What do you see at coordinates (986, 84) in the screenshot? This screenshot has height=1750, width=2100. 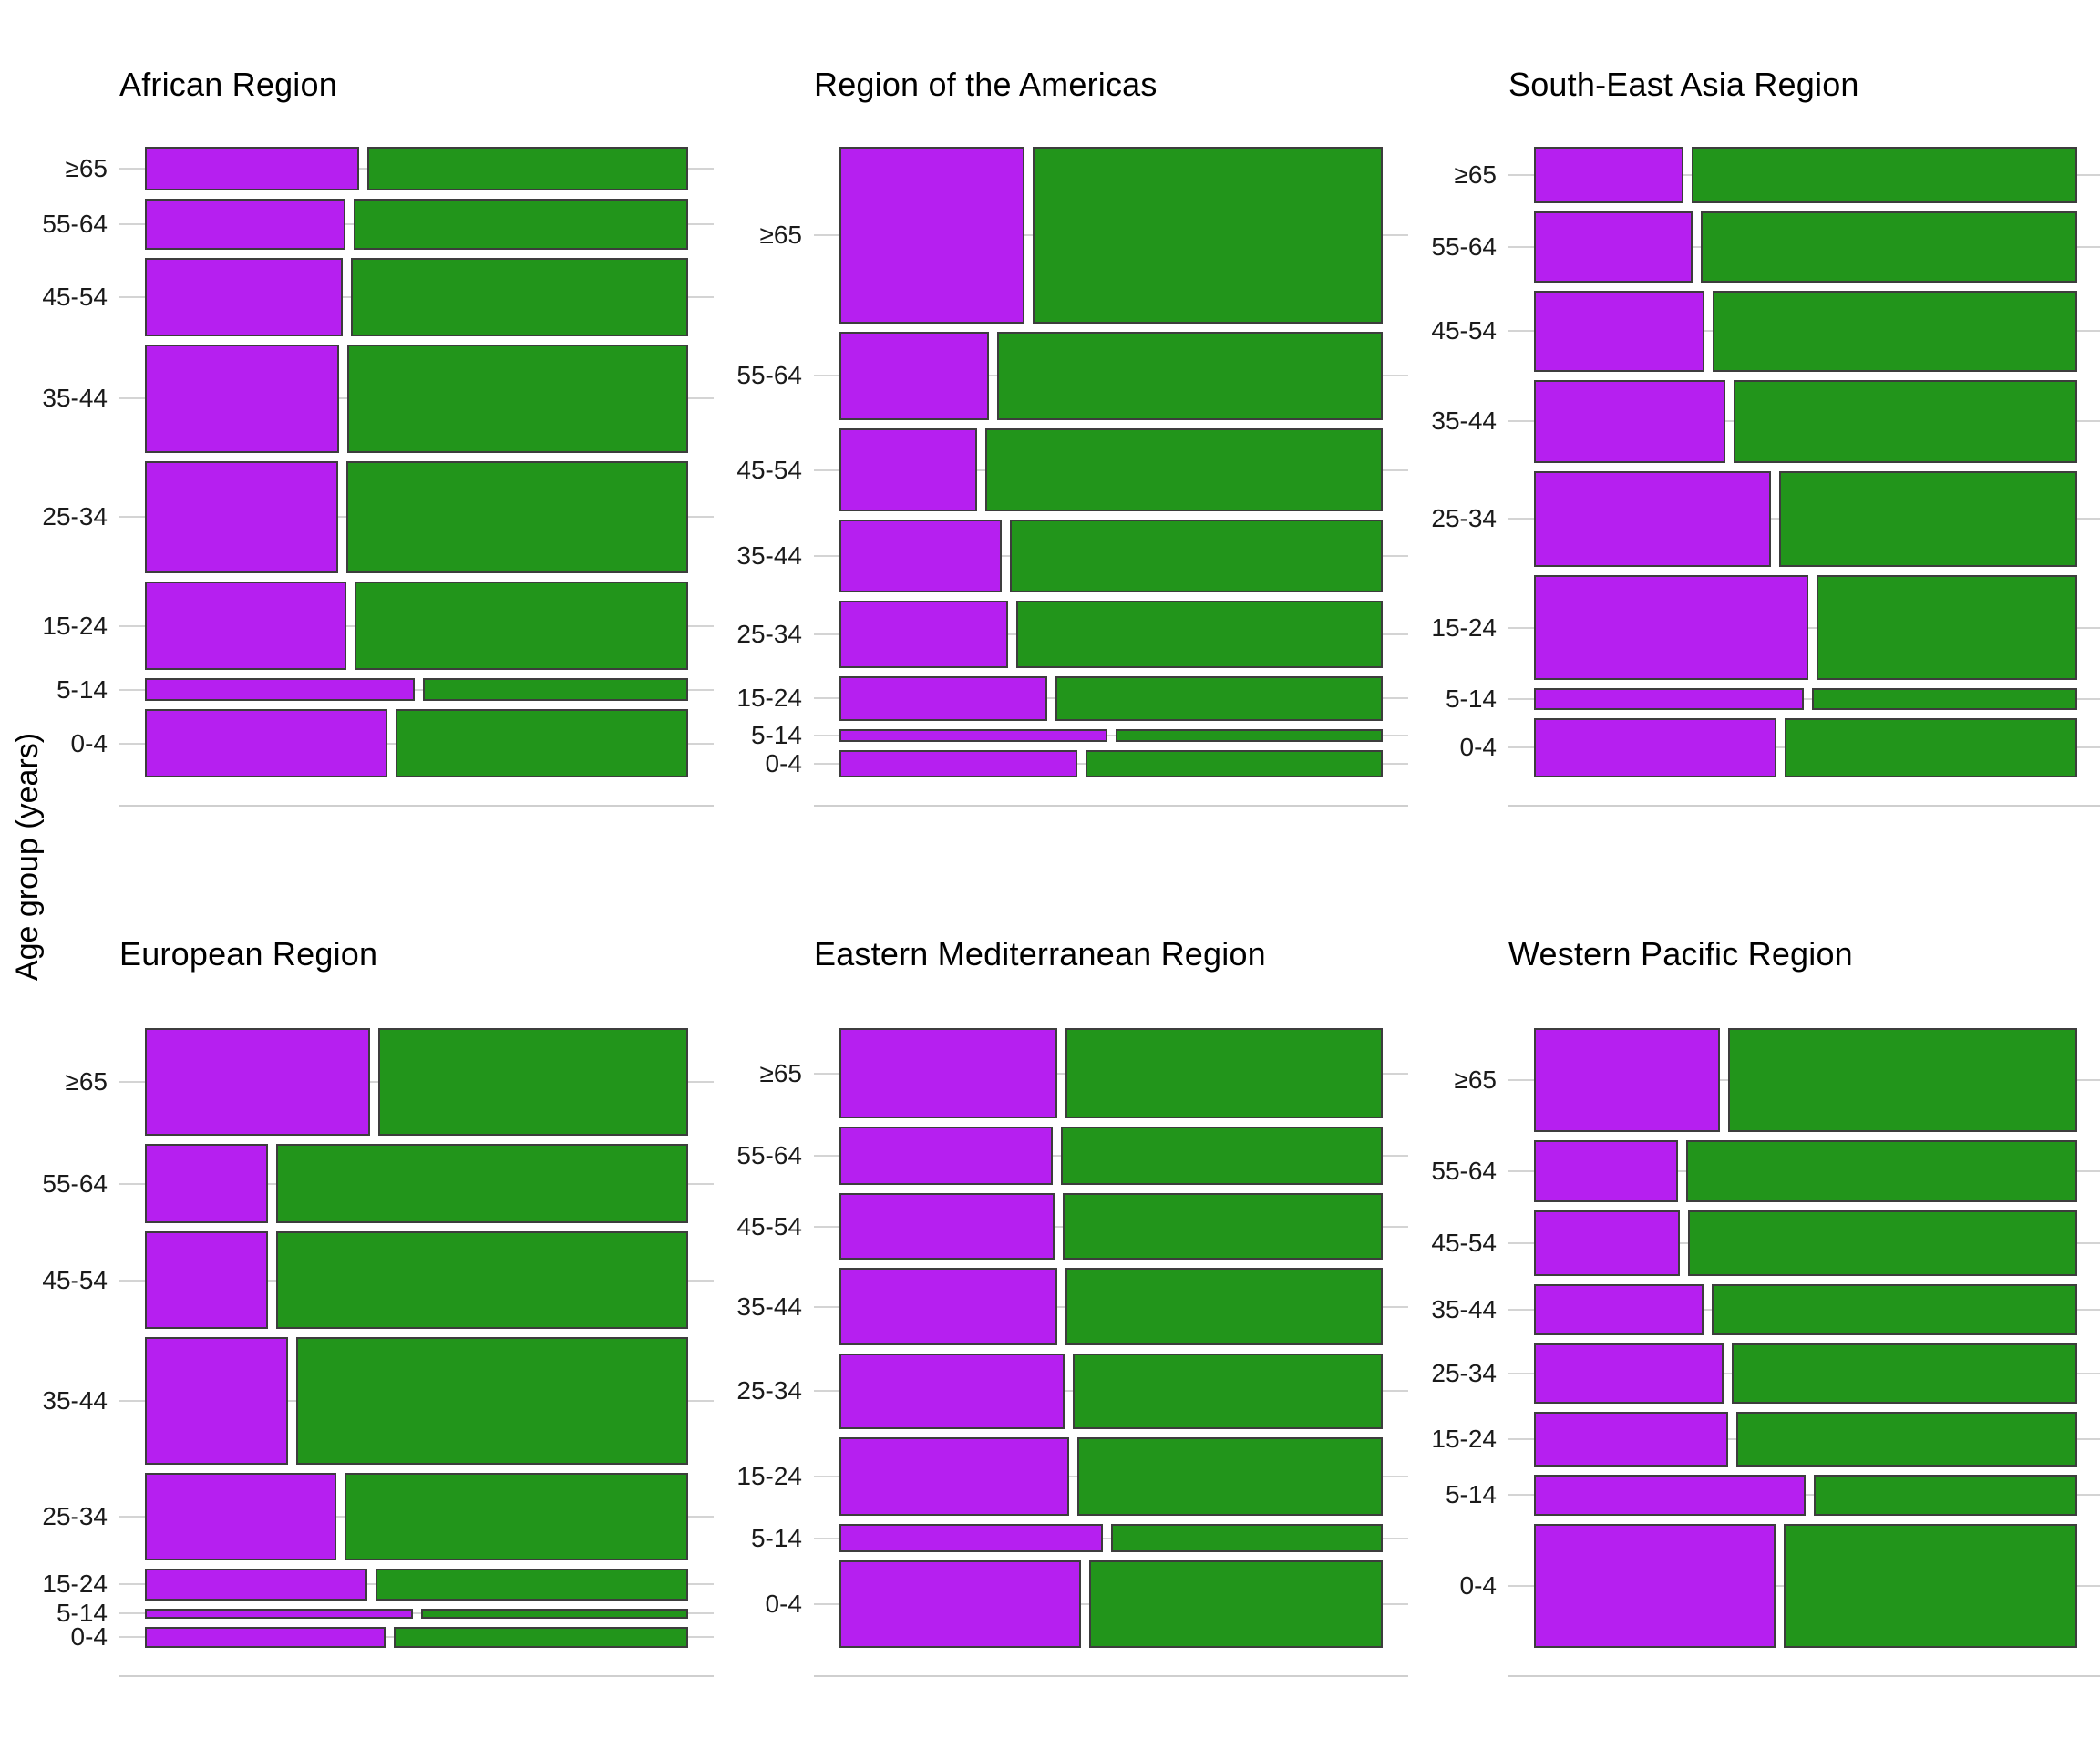 I see `panel-title: Region of the Americas` at bounding box center [986, 84].